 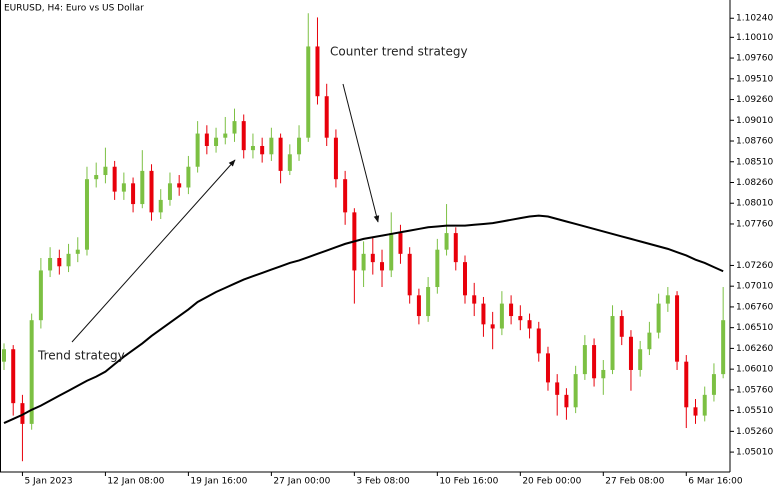 What do you see at coordinates (754, 349) in the screenshot?
I see `y-tick-label: 1.06260` at bounding box center [754, 349].